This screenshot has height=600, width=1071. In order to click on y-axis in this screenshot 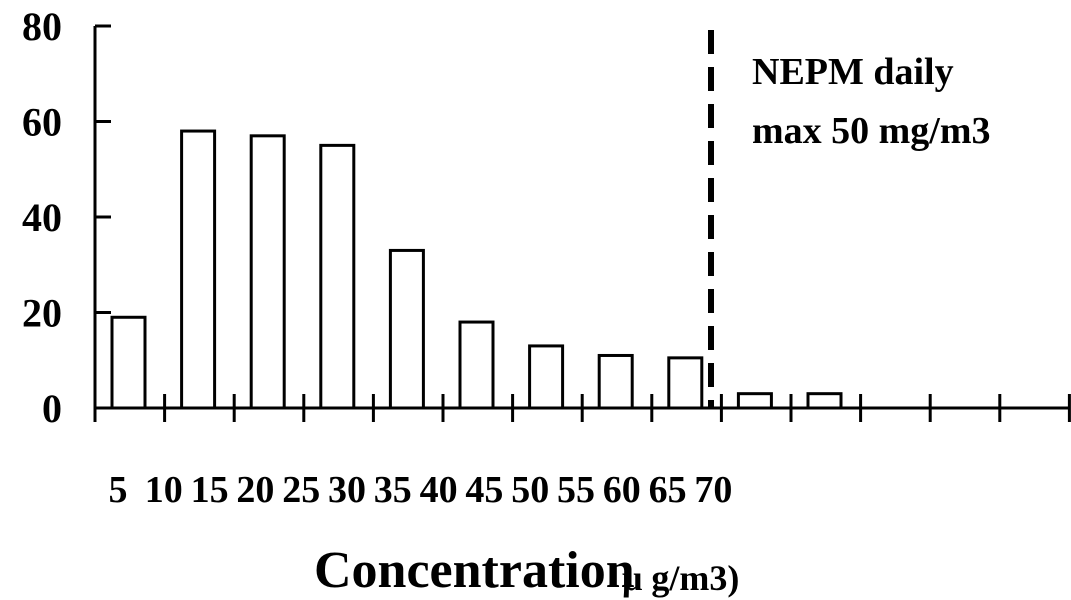, I will do `click(102, 217)`.